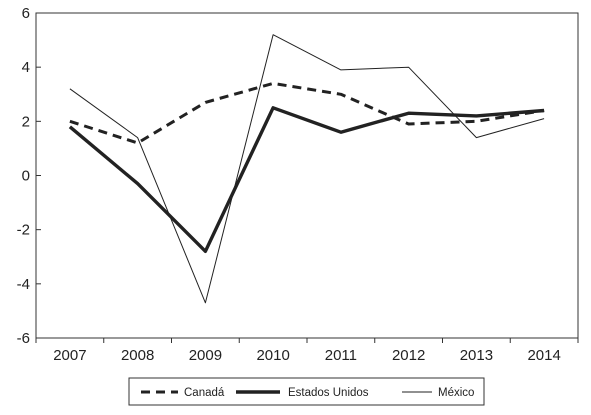  Describe the element at coordinates (26, 67) in the screenshot. I see `y-tick-label: 4` at that location.